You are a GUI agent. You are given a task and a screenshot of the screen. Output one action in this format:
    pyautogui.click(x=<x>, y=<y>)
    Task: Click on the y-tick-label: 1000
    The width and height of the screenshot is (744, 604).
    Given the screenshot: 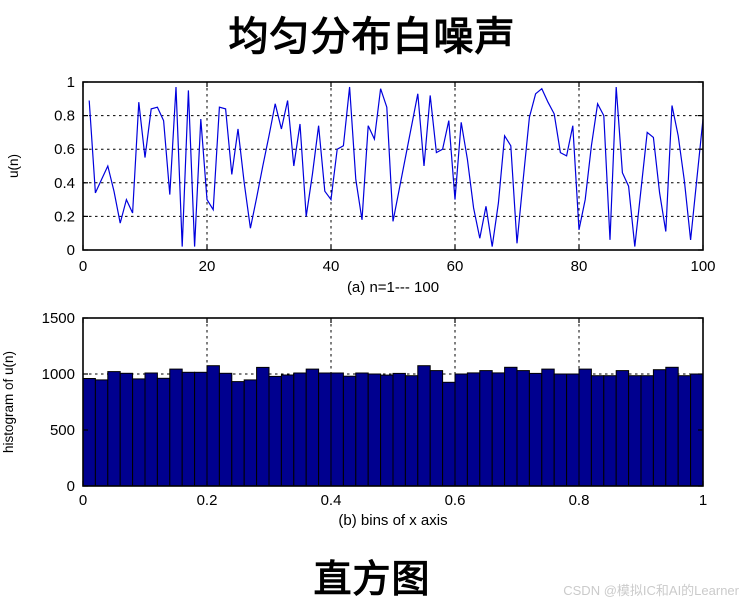 What is the action you would take?
    pyautogui.click(x=58, y=374)
    